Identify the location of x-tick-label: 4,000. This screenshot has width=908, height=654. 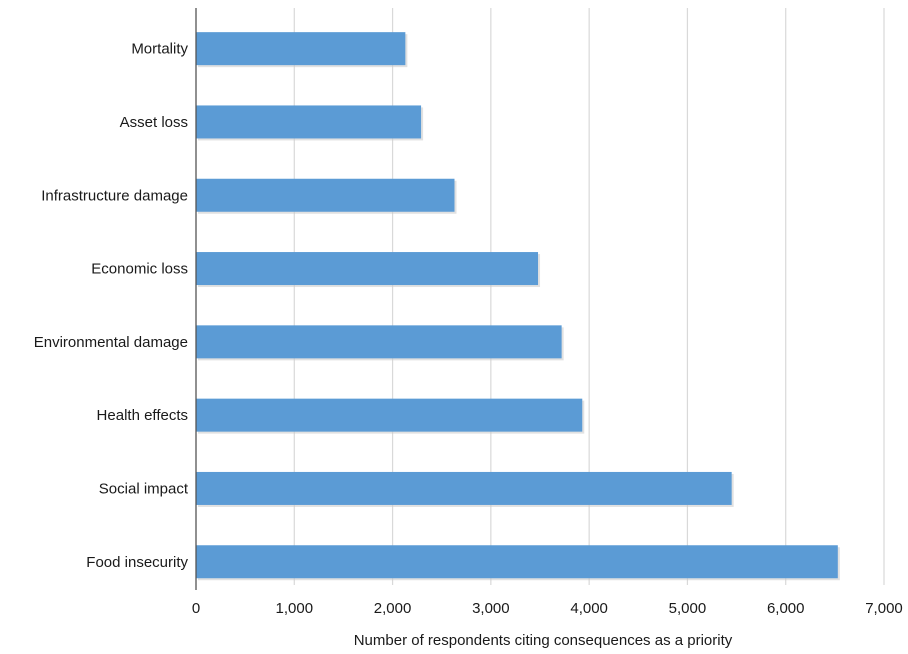
(589, 608).